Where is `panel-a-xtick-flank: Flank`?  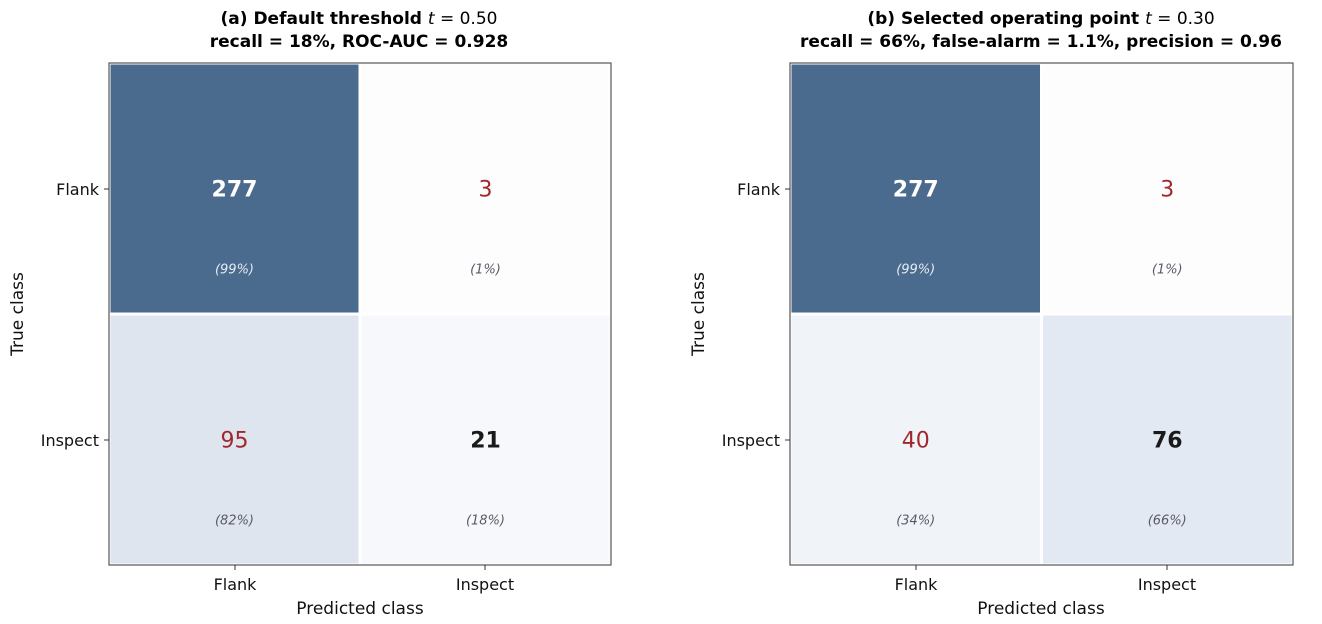
panel-a-xtick-flank: Flank is located at coordinates (236, 584).